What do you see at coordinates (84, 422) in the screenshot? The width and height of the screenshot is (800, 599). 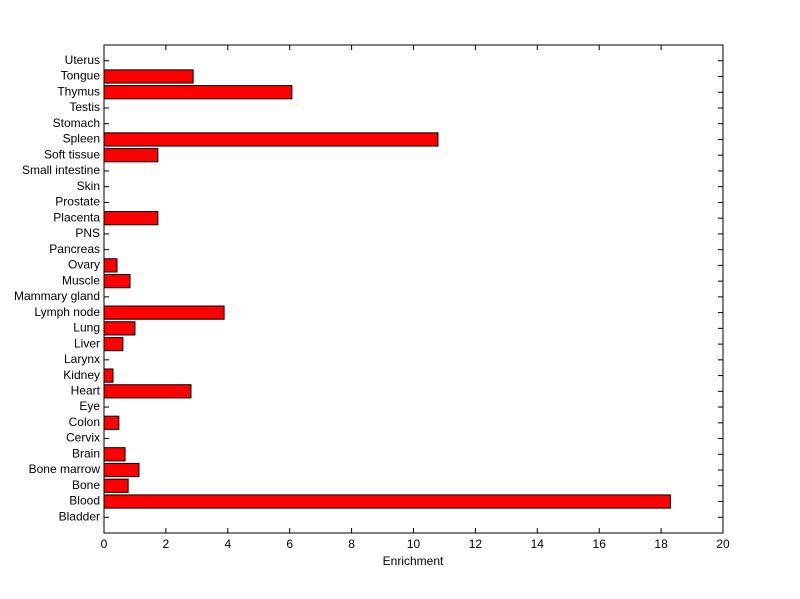 I see `y-tick-label: Colon` at bounding box center [84, 422].